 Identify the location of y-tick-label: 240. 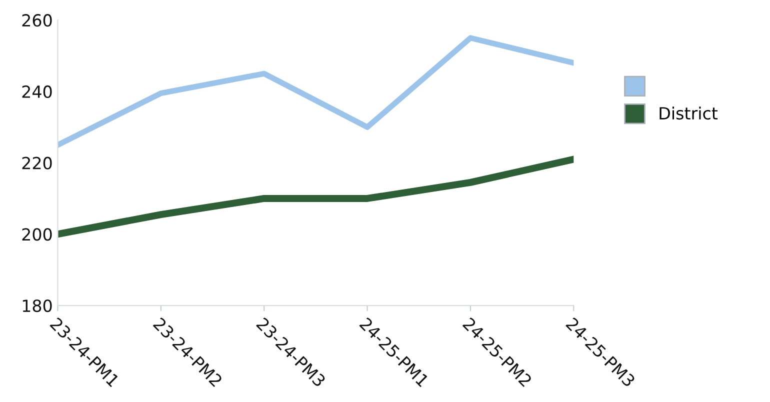
(37, 91).